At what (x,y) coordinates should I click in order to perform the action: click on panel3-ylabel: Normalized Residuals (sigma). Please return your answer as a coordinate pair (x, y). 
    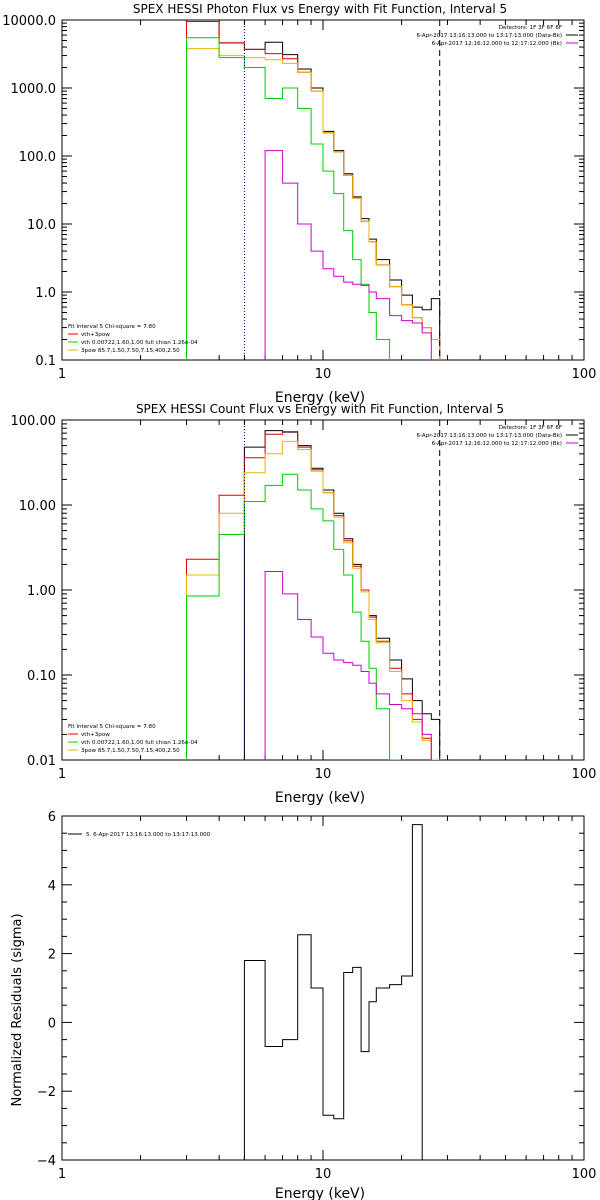
    Looking at the image, I should click on (17, 1009).